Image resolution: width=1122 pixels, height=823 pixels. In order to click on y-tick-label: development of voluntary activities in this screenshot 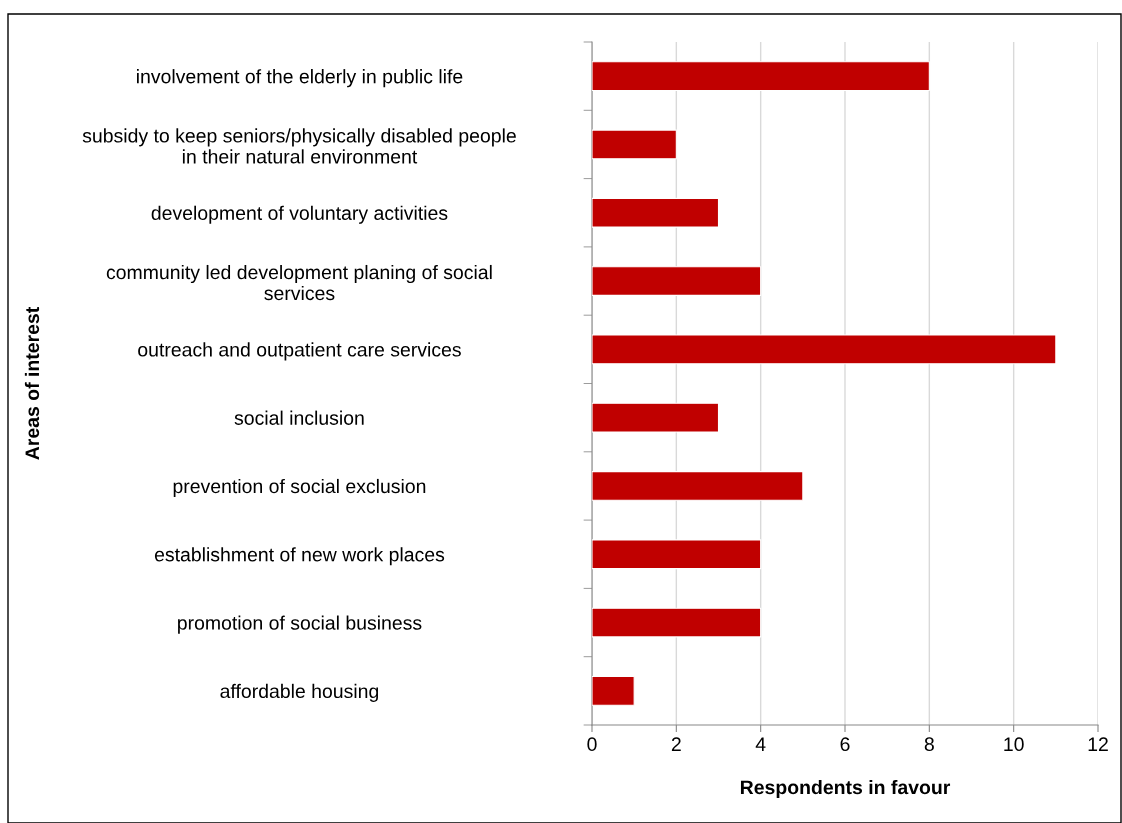, I will do `click(299, 214)`.